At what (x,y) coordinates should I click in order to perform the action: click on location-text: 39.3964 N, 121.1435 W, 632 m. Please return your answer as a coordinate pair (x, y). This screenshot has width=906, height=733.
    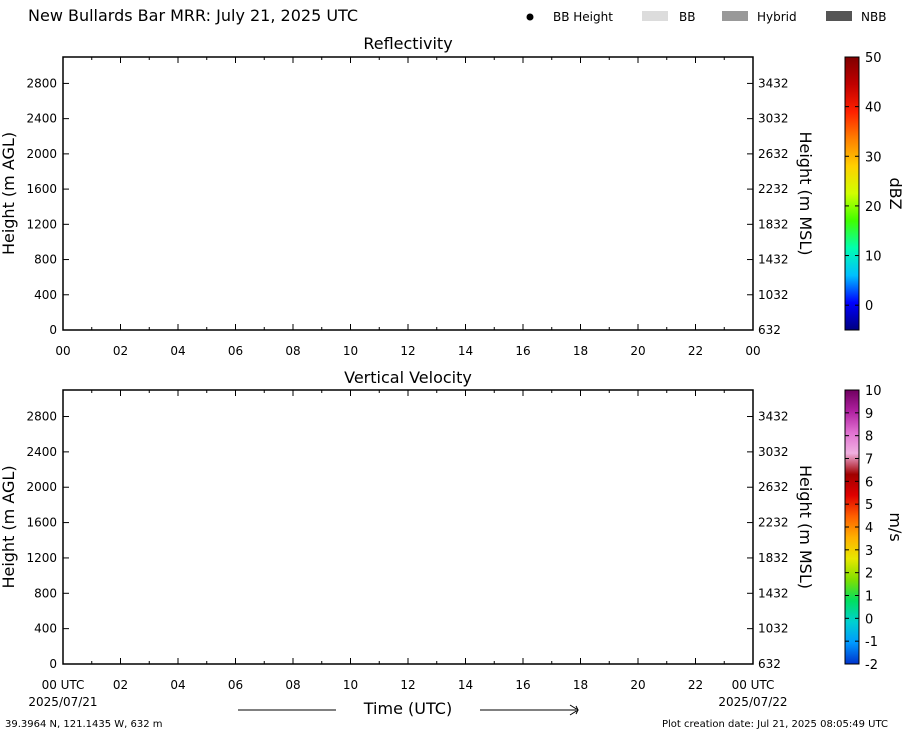
    Looking at the image, I should click on (84, 724).